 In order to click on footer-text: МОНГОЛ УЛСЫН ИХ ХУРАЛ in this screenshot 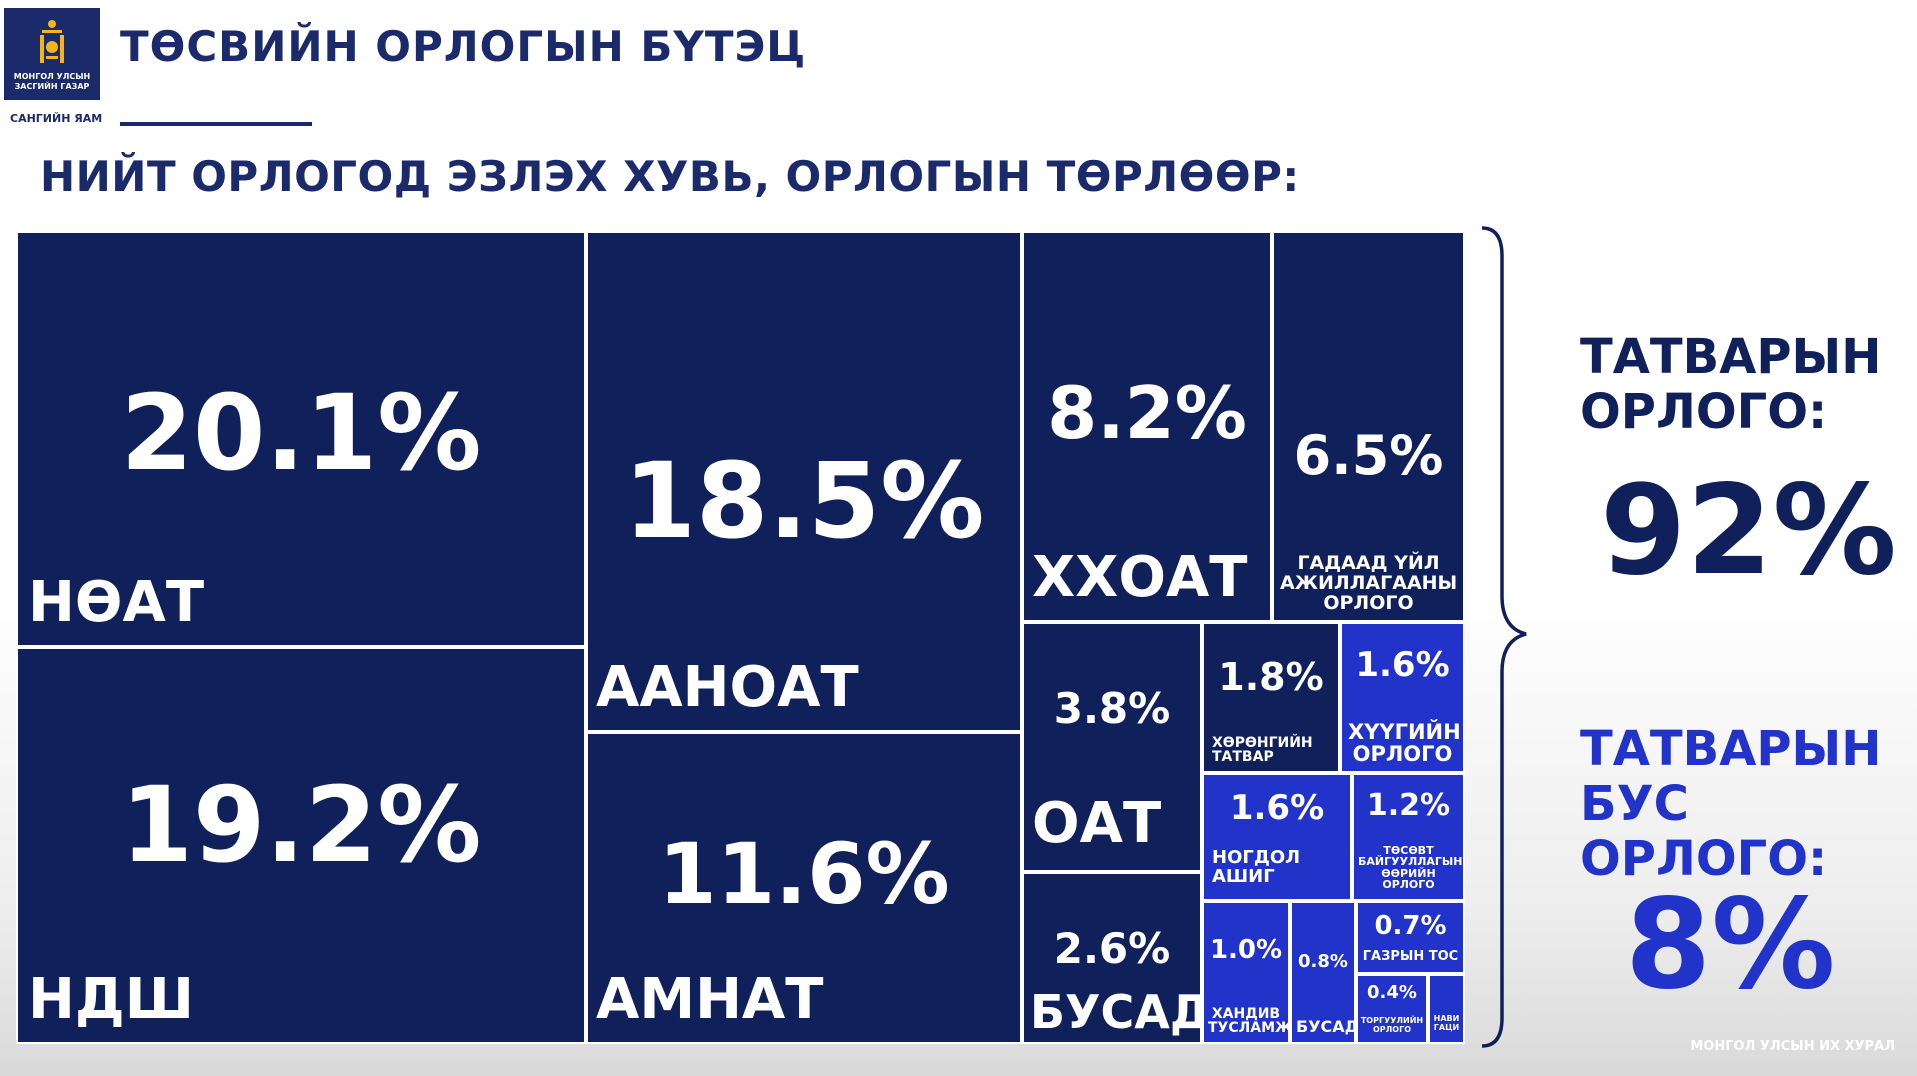, I will do `click(1792, 1046)`.